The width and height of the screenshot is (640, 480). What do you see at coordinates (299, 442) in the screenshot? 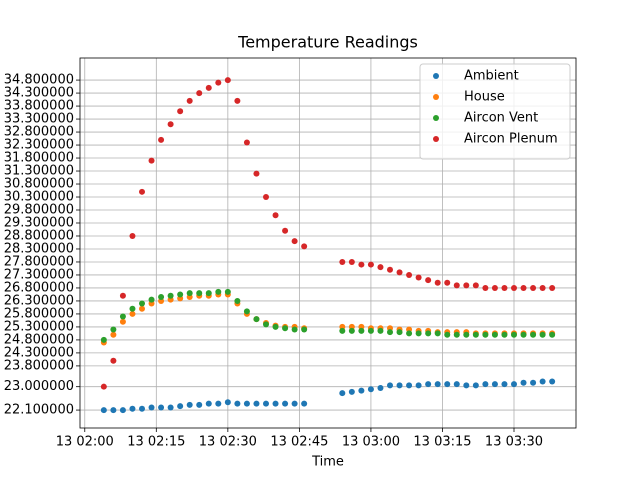
I see `x-tick-label: 13 02:45` at bounding box center [299, 442].